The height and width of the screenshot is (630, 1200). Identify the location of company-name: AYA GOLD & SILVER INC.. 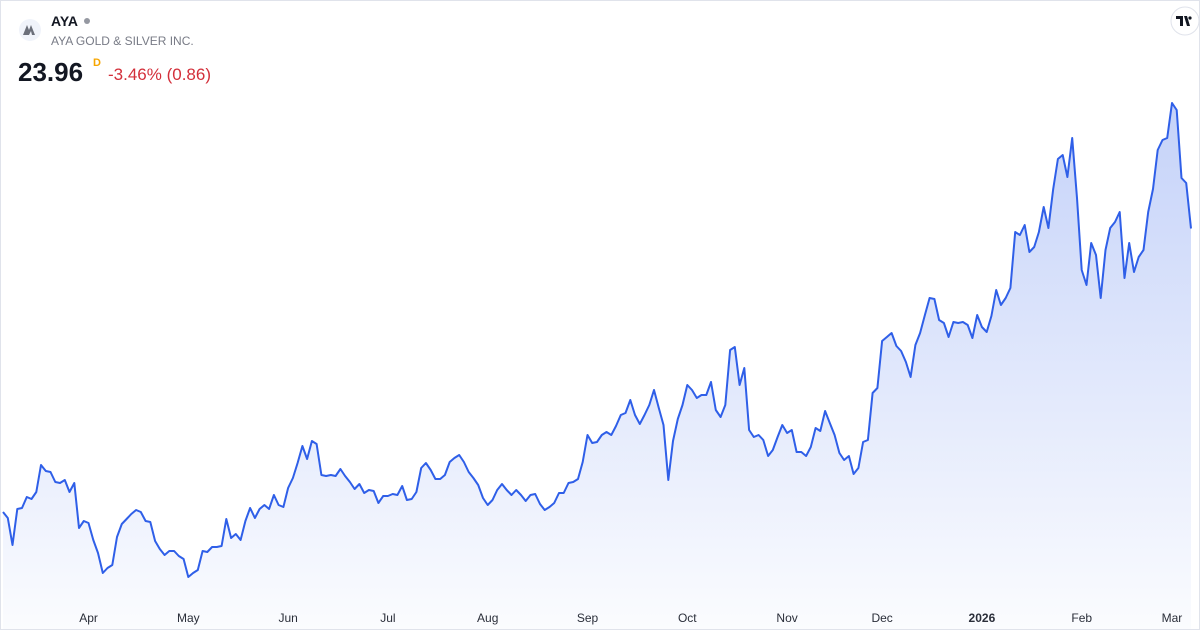
(122, 41).